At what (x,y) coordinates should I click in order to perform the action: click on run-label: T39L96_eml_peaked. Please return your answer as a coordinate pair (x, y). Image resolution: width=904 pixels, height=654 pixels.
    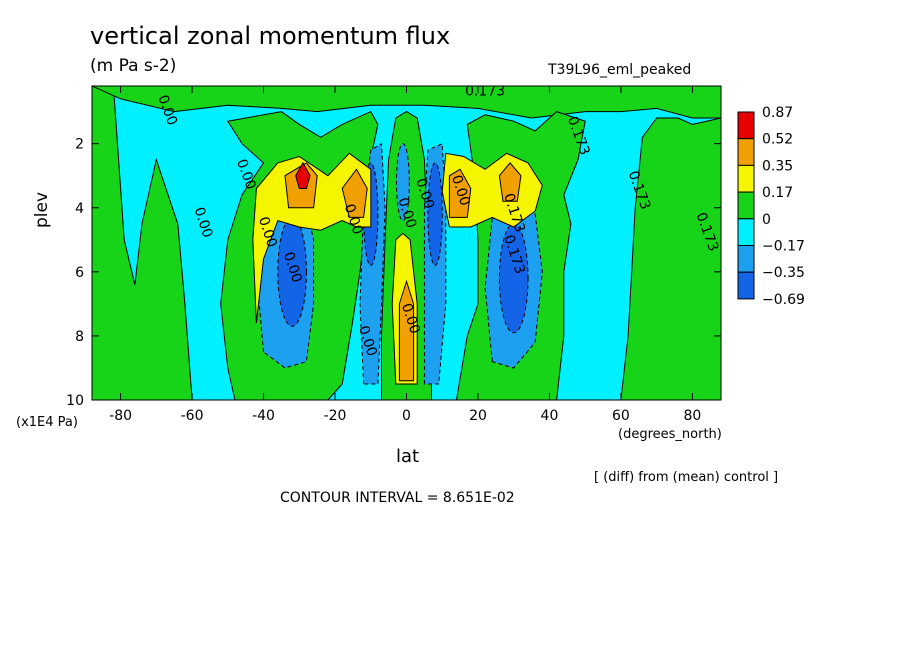
    Looking at the image, I should click on (620, 70).